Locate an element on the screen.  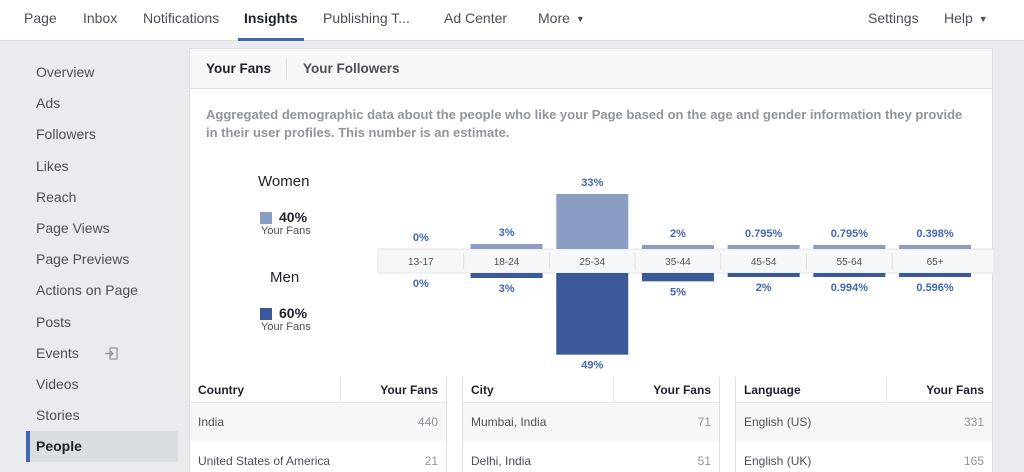
legend-men-subtitle: Your Fans is located at coordinates (286, 327).